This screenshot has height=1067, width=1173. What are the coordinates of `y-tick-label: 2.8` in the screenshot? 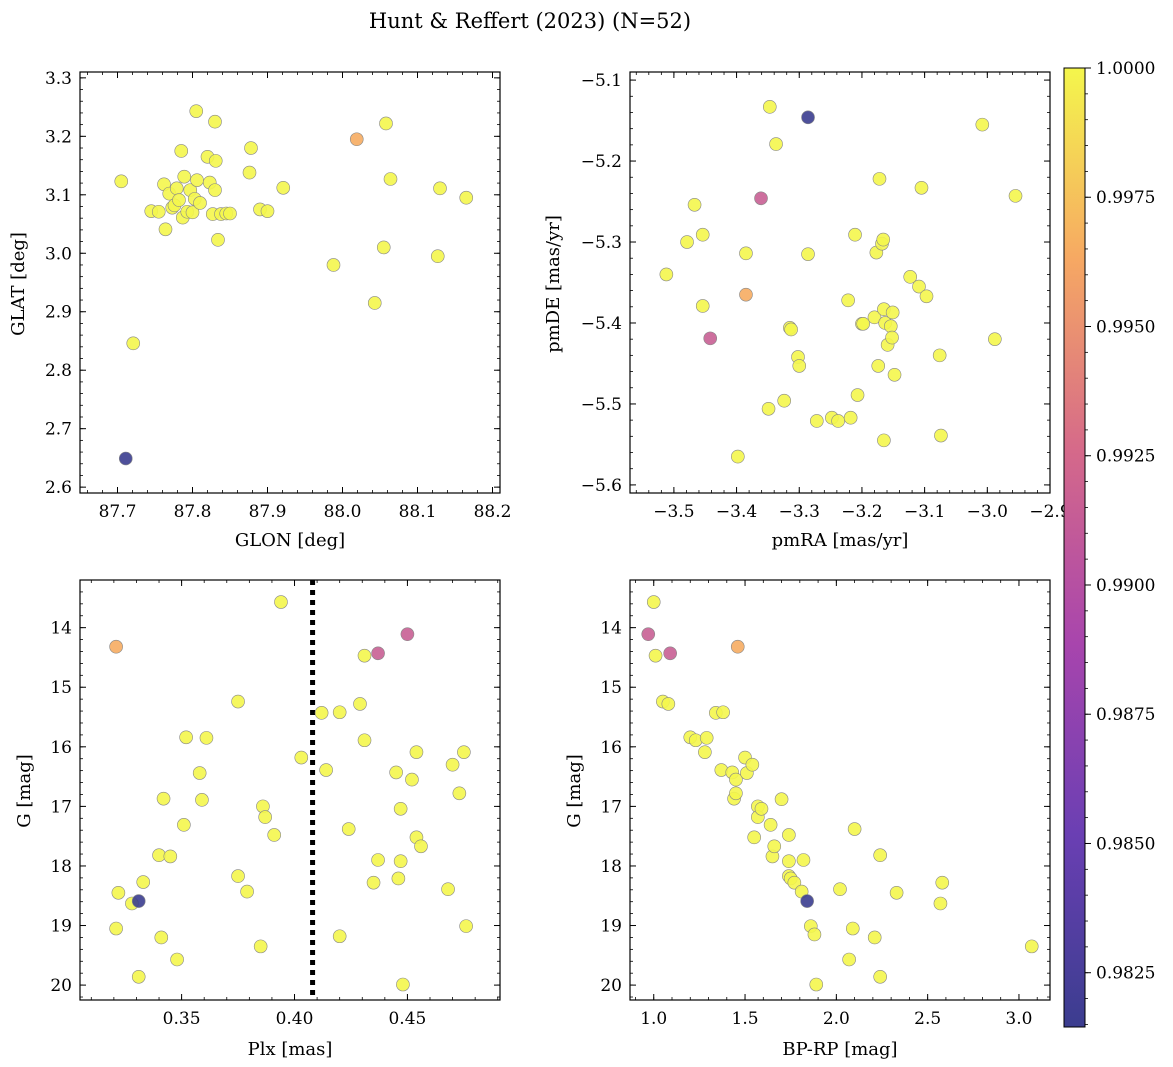 It's located at (58, 371).